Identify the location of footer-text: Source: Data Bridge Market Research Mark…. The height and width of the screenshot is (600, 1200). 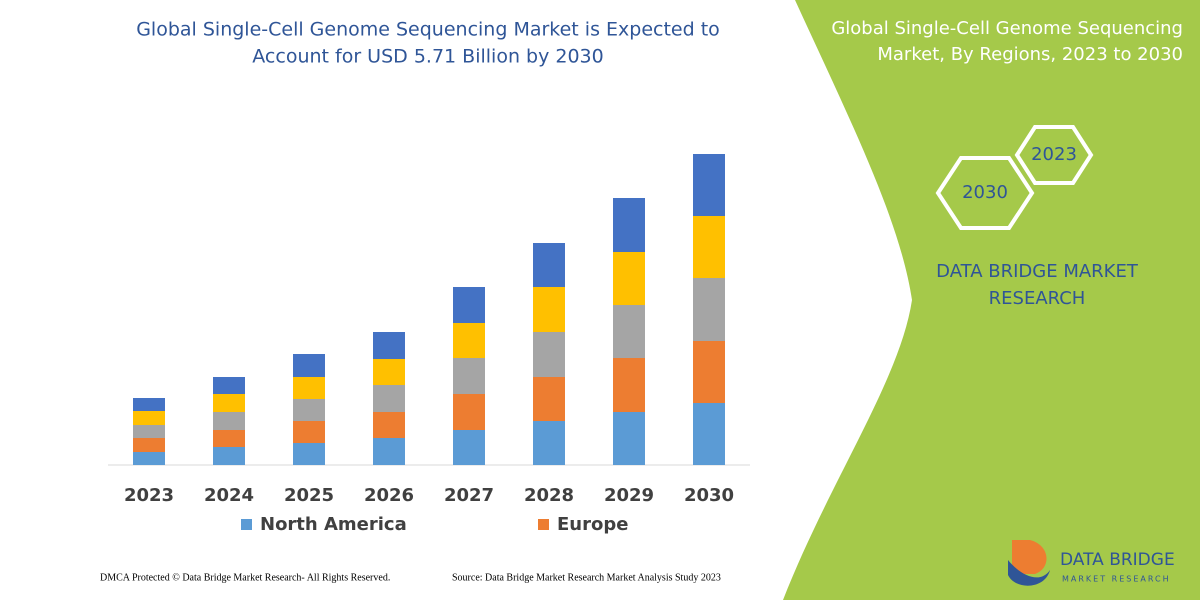
(586, 577).